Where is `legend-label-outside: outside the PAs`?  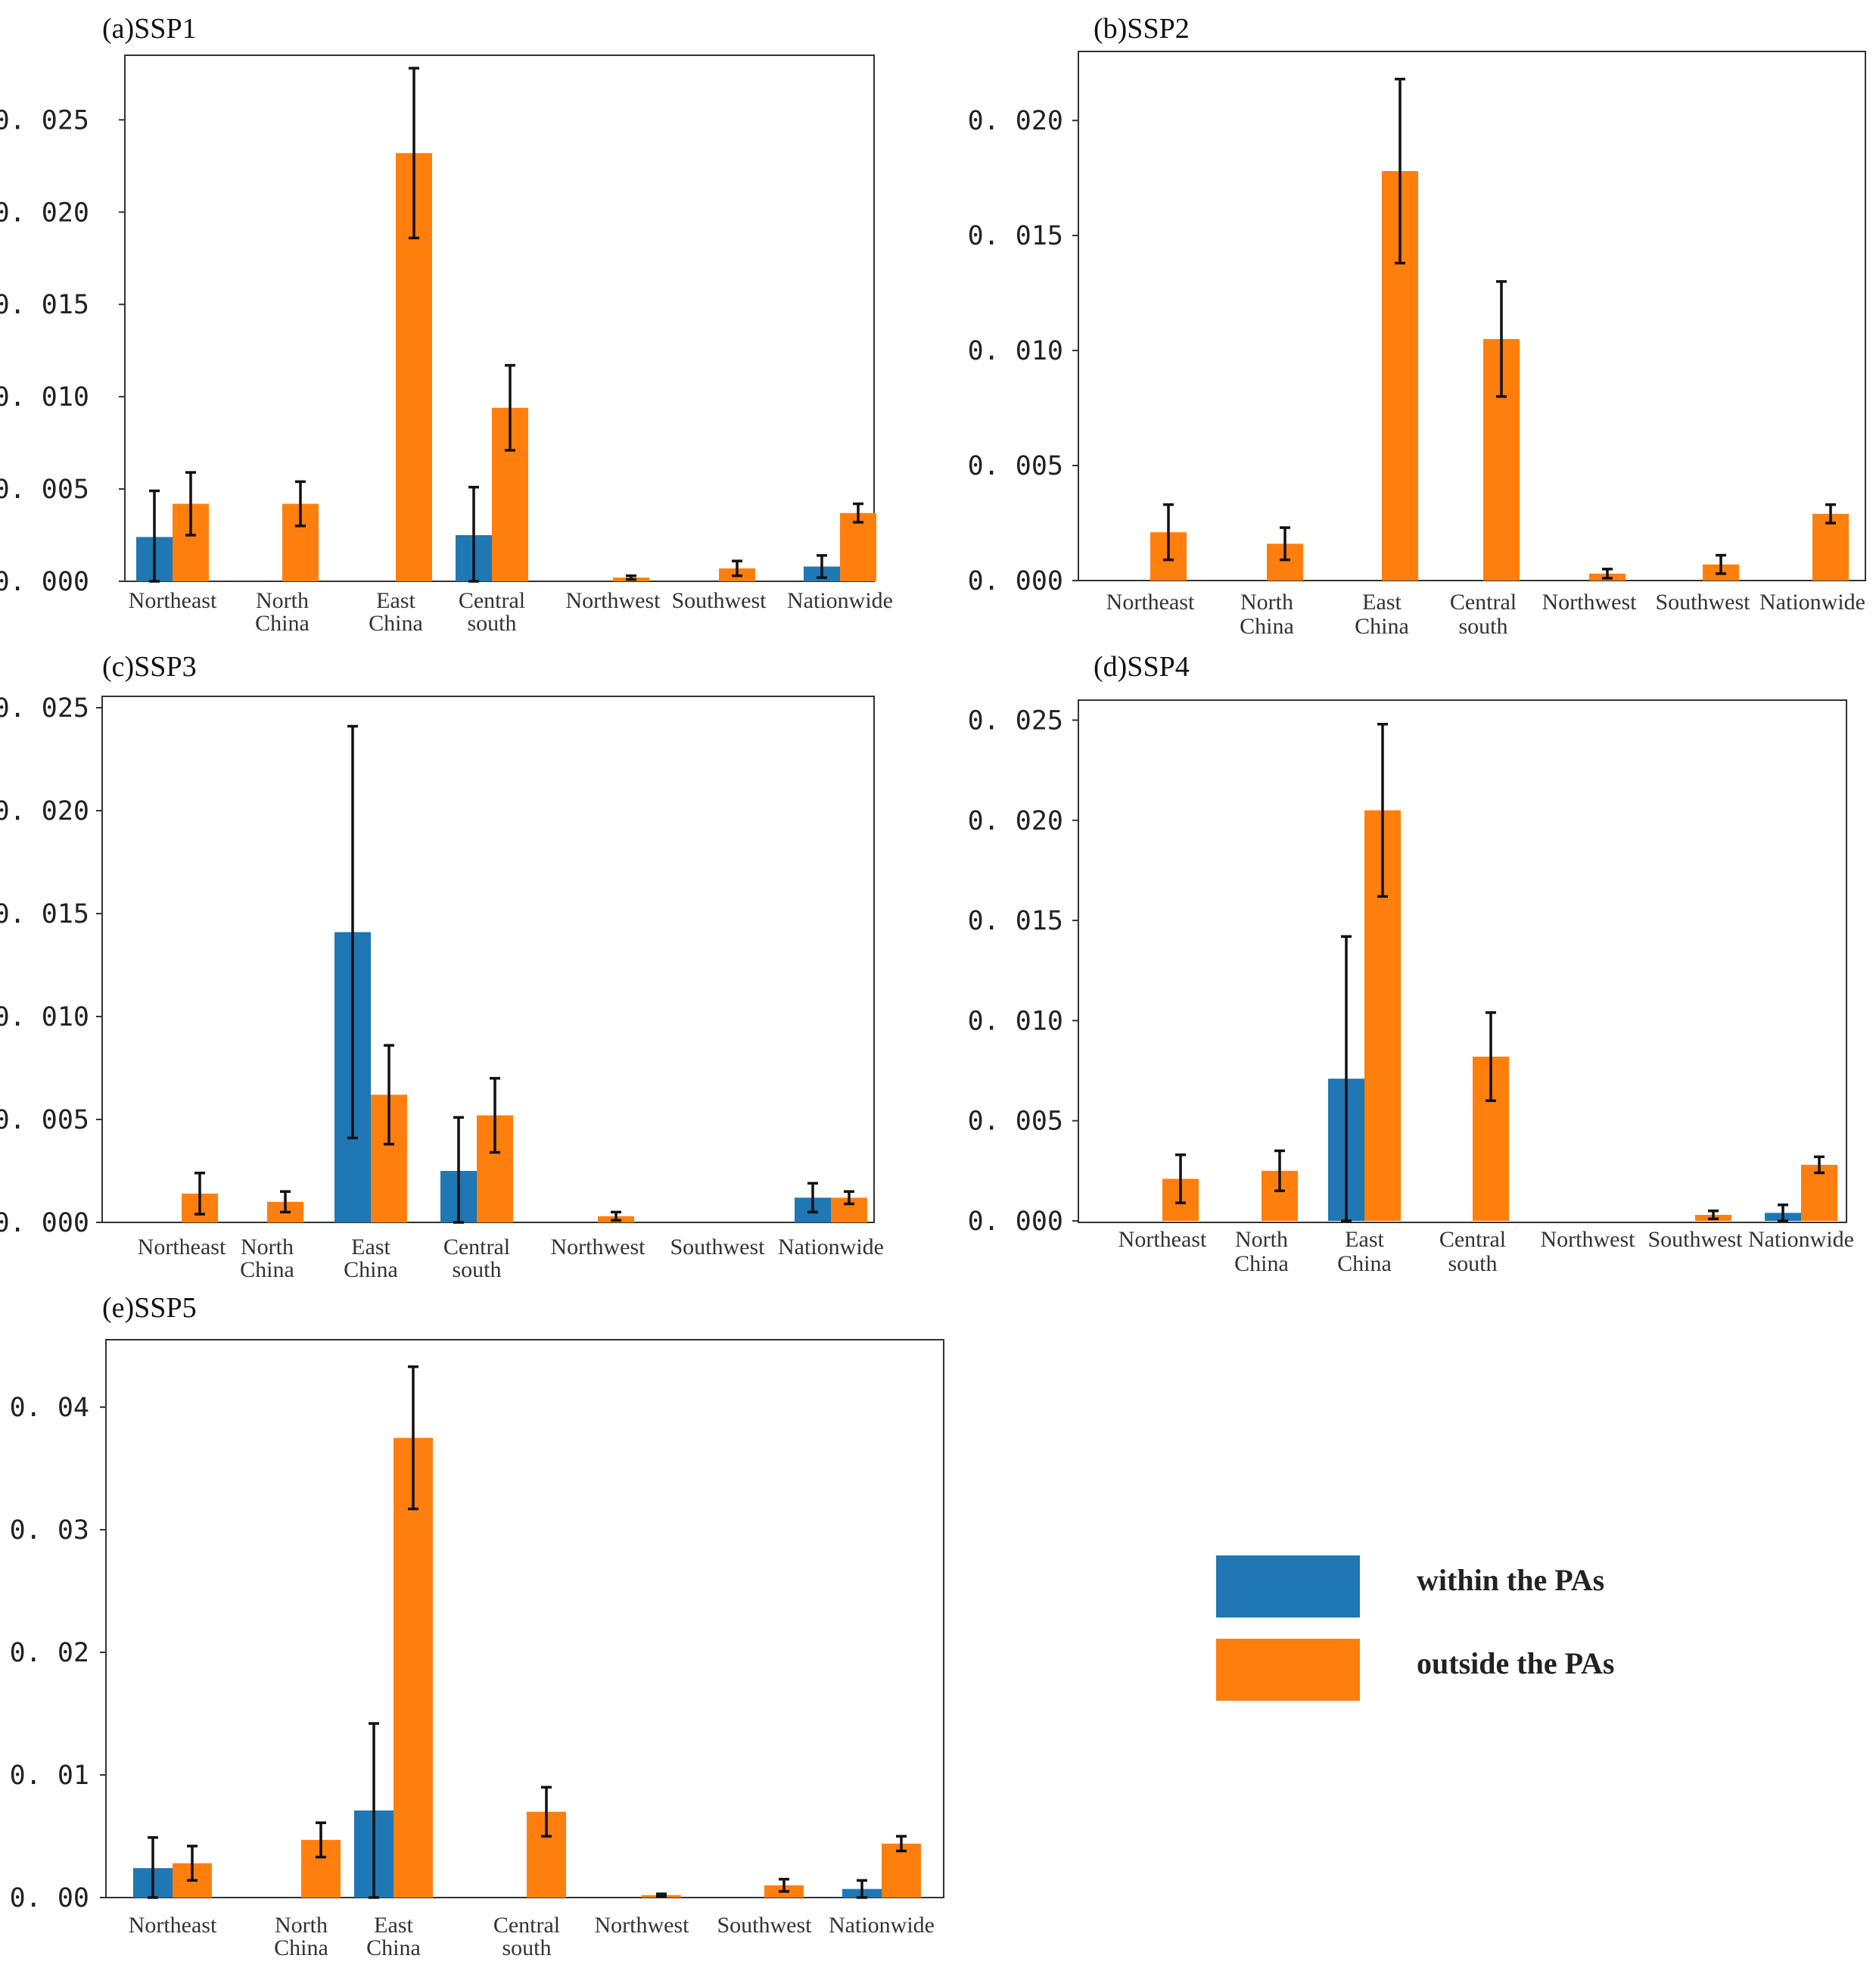
legend-label-outside: outside the PAs is located at coordinates (1515, 1663).